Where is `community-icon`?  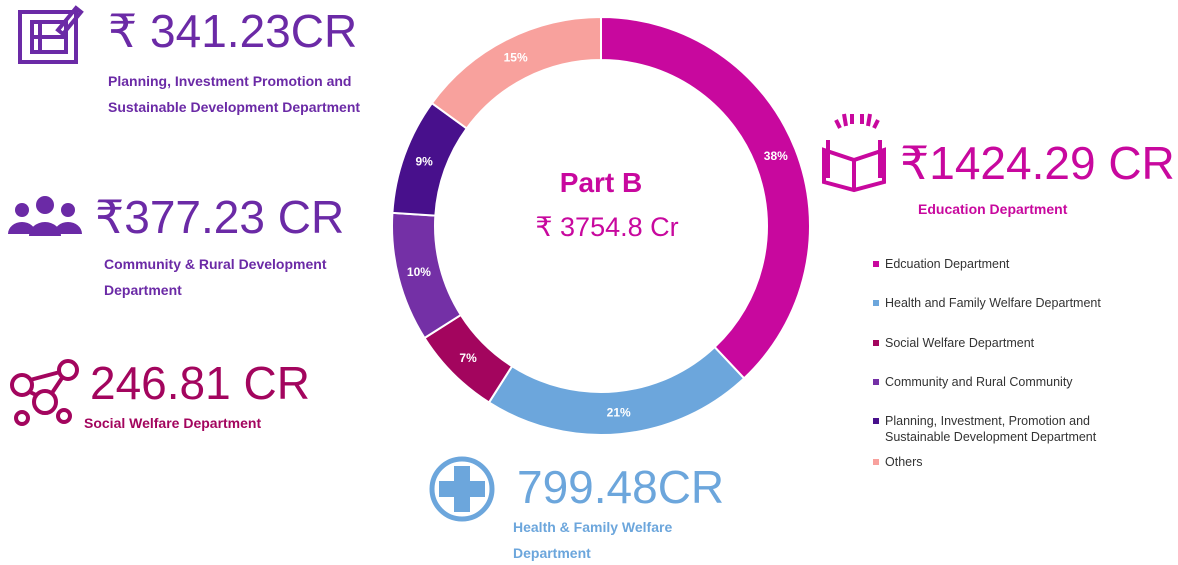
community-icon is located at coordinates (45, 216).